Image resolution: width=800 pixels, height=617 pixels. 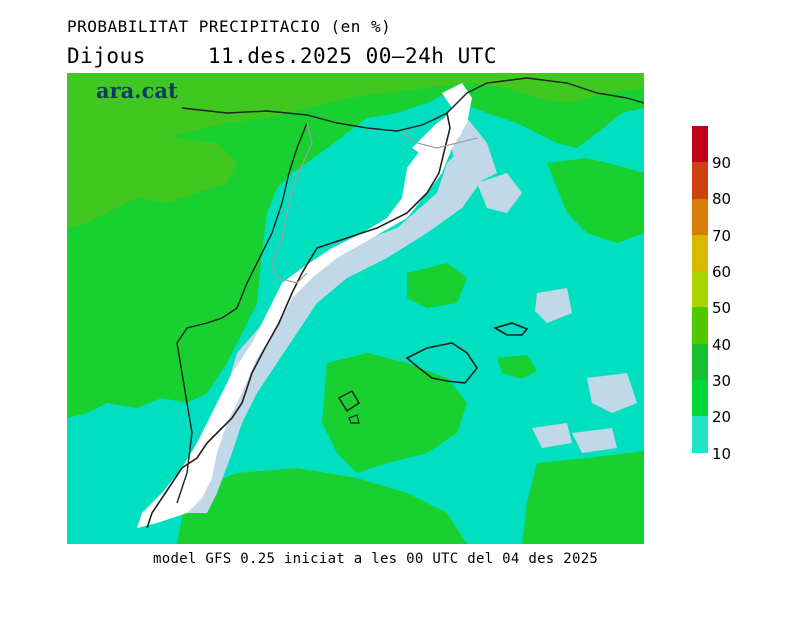 What do you see at coordinates (322, 506) in the screenshot?
I see `green-patch-south` at bounding box center [322, 506].